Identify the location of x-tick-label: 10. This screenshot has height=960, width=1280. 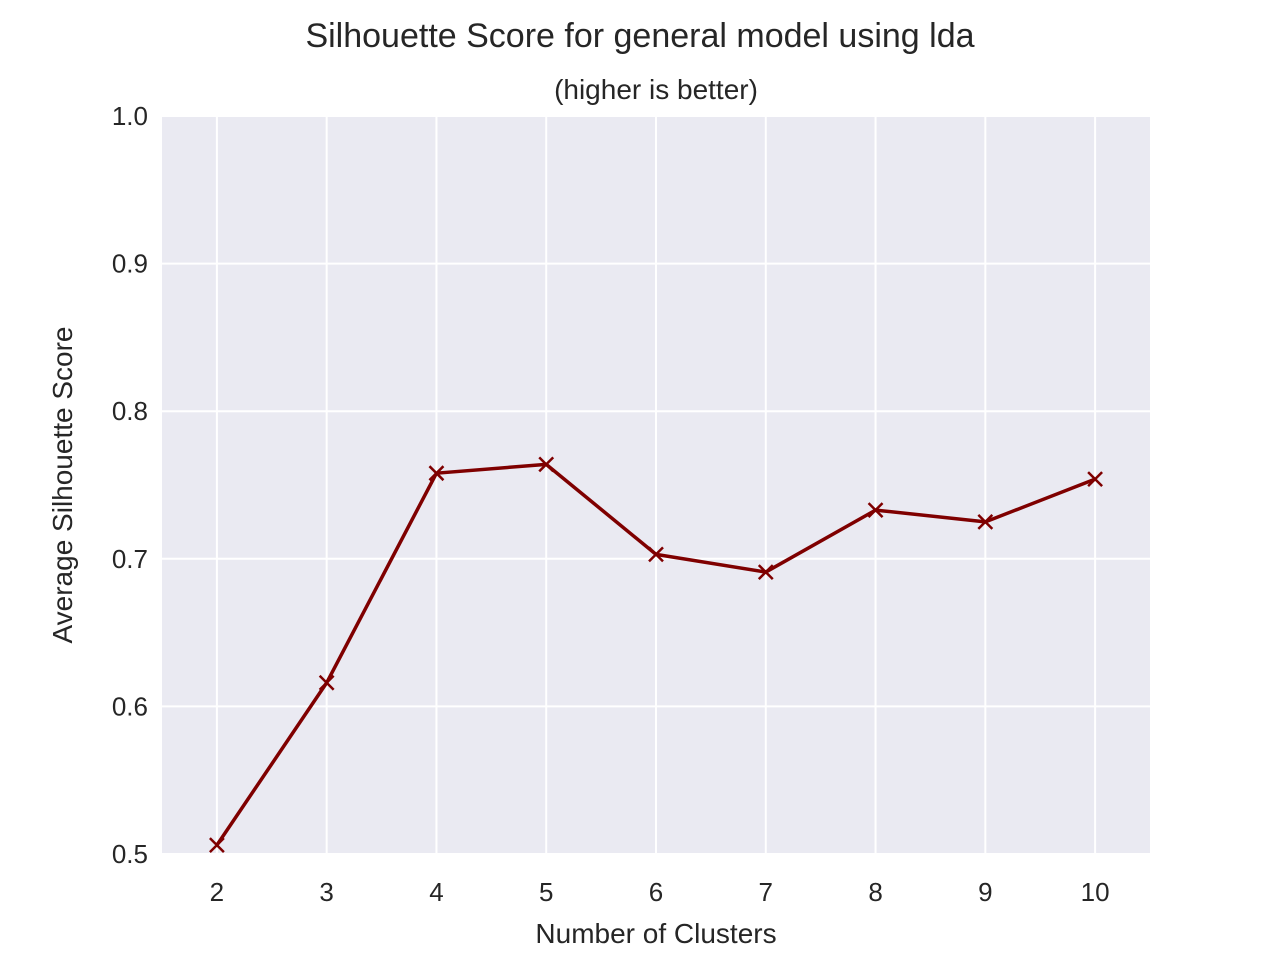
(1095, 892).